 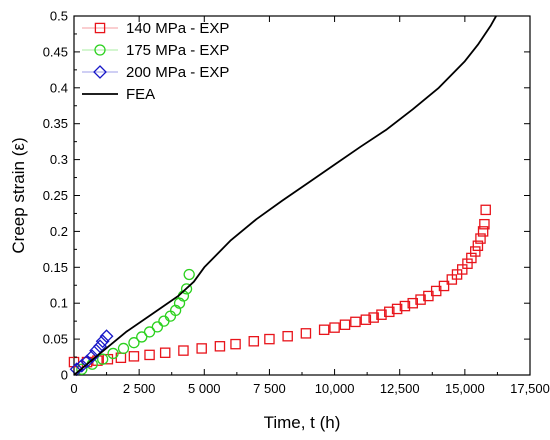 What do you see at coordinates (55, 51) in the screenshot?
I see `y-tick-label: 0.45` at bounding box center [55, 51].